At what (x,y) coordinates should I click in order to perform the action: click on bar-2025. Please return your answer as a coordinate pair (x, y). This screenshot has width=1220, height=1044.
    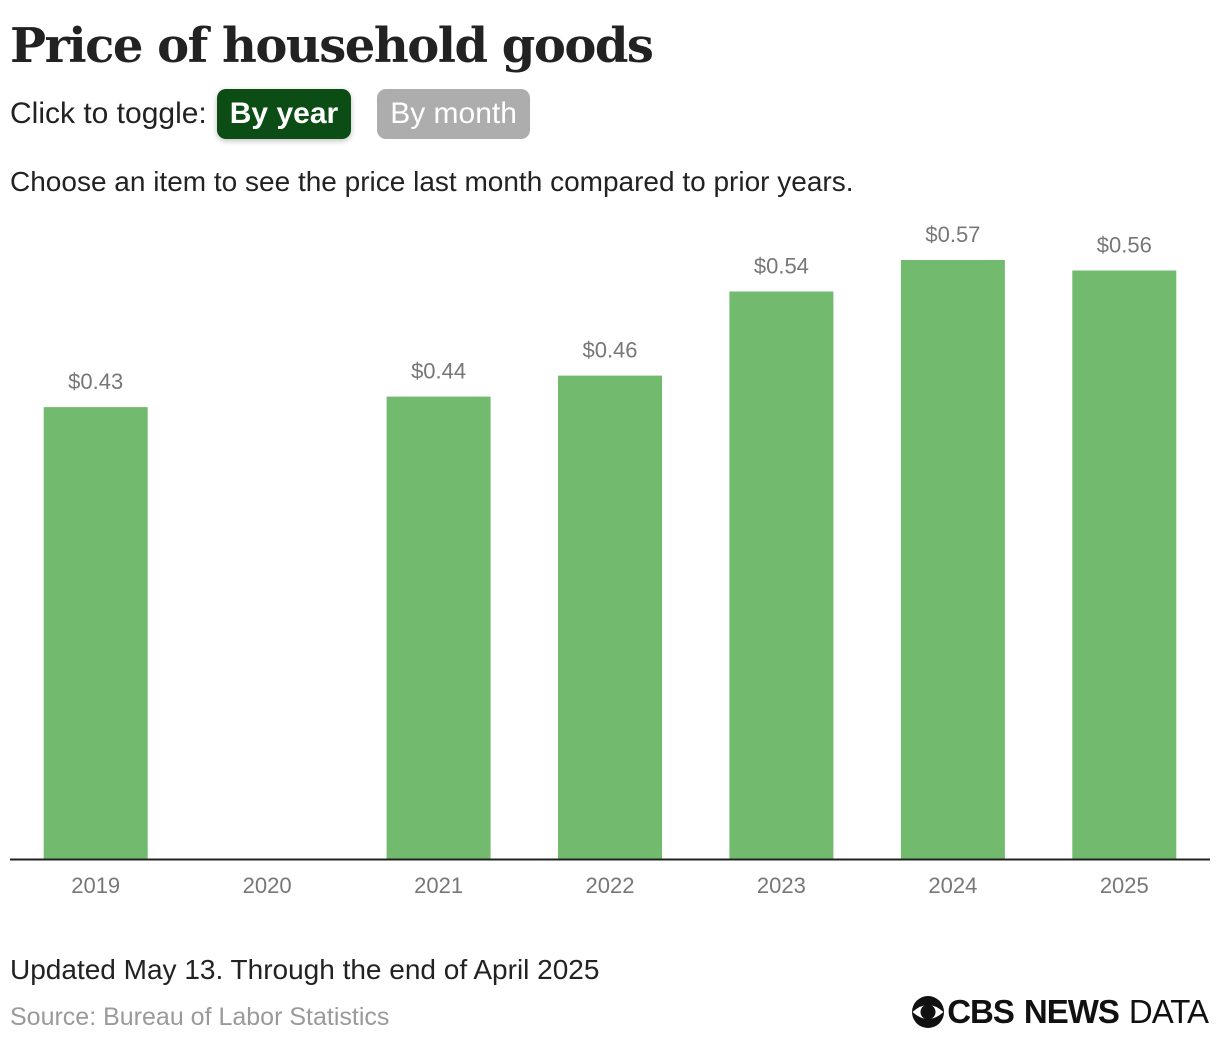
    Looking at the image, I should click on (1124, 565).